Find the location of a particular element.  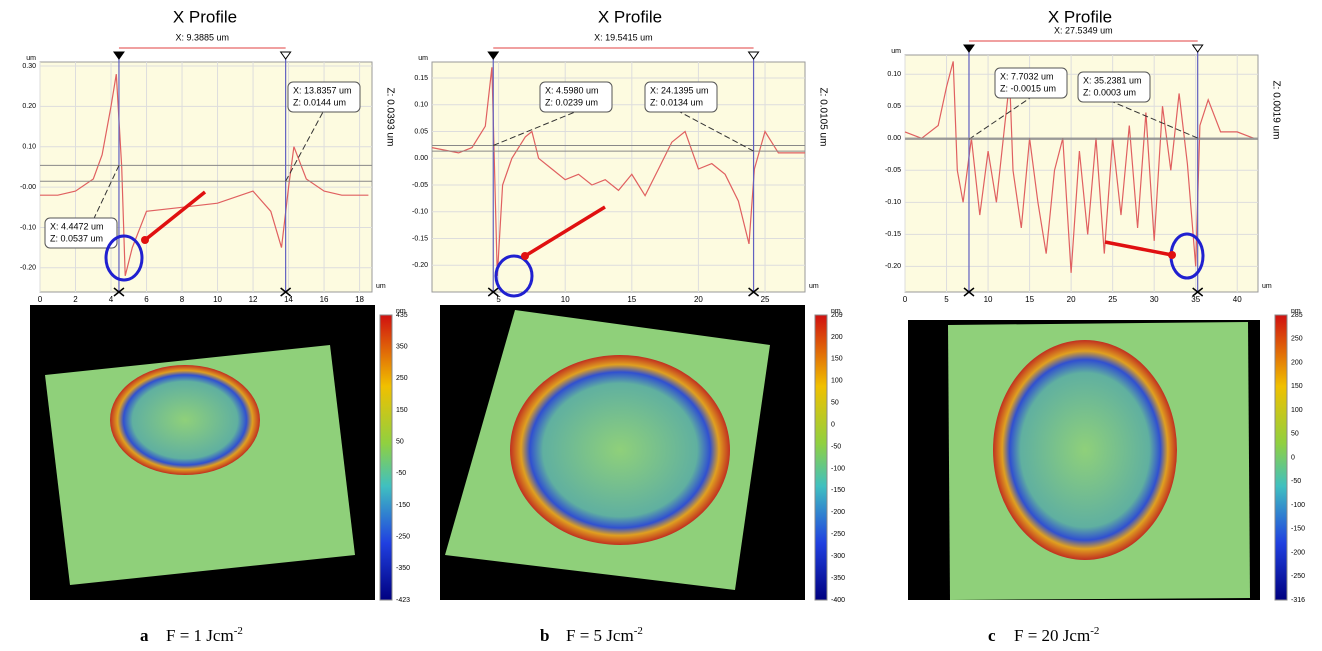

caption-text: F = 1 Jcm is located at coordinates (200, 635).